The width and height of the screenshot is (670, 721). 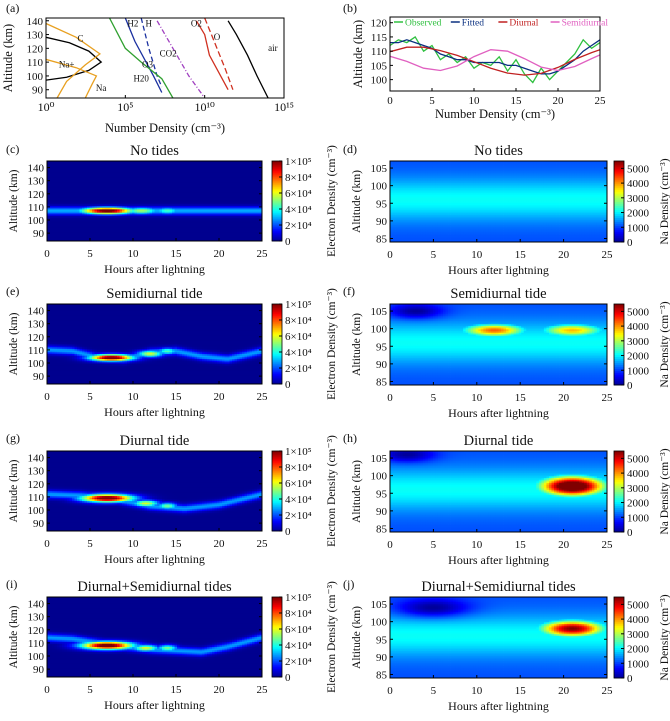 What do you see at coordinates (284, 107) in the screenshot?
I see `x-tick-label: 10¹⁵` at bounding box center [284, 107].